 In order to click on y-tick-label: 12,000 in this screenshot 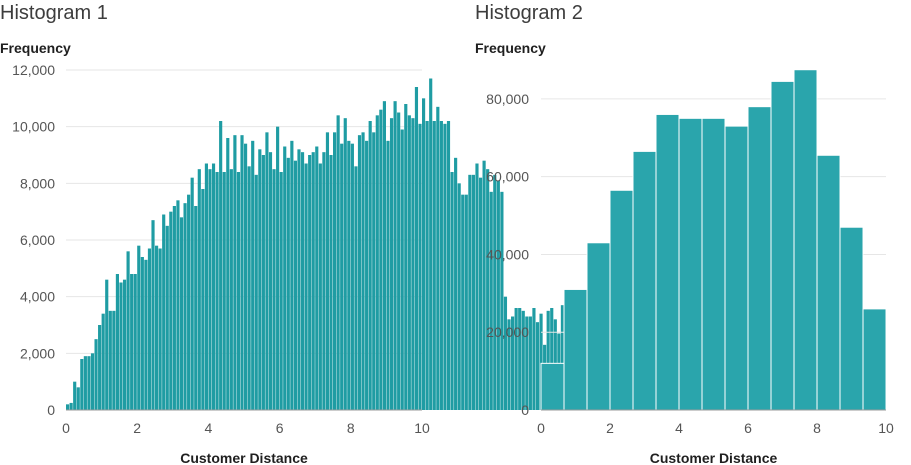, I will do `click(33, 70)`.